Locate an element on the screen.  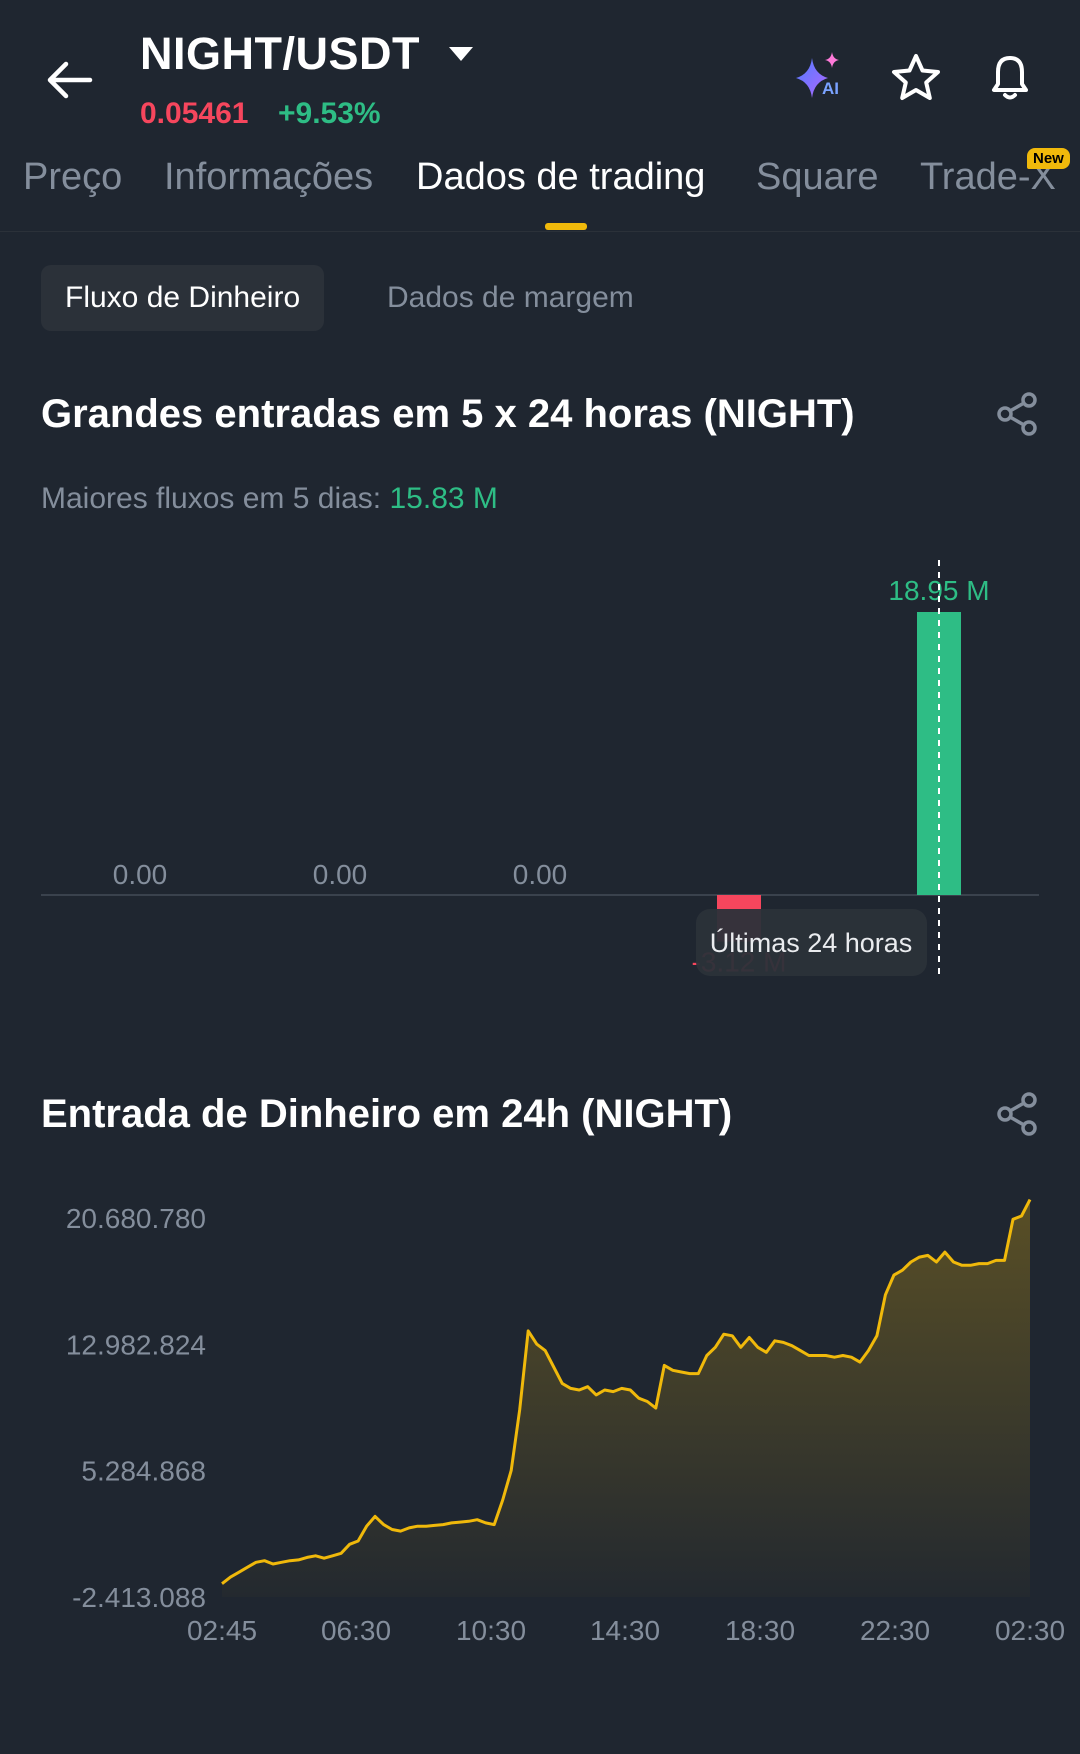
tooltip-box is located at coordinates (811, 942).